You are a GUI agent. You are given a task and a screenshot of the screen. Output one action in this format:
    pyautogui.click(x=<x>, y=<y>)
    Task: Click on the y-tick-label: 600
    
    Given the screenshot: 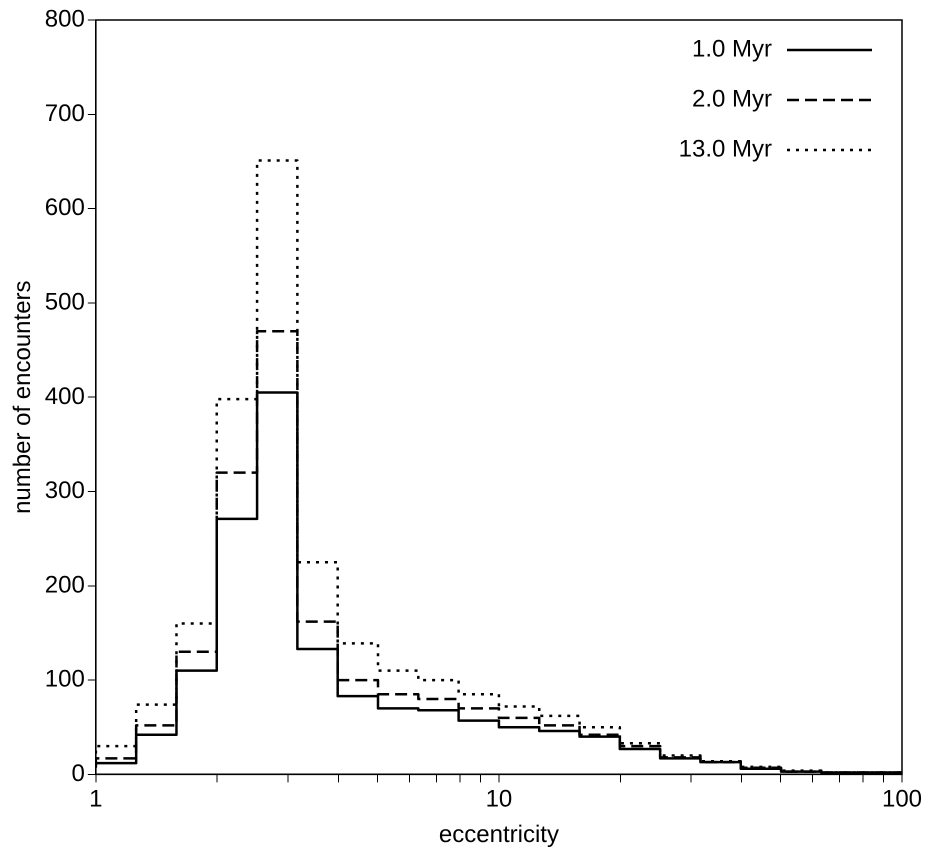 What is the action you would take?
    pyautogui.click(x=64, y=208)
    